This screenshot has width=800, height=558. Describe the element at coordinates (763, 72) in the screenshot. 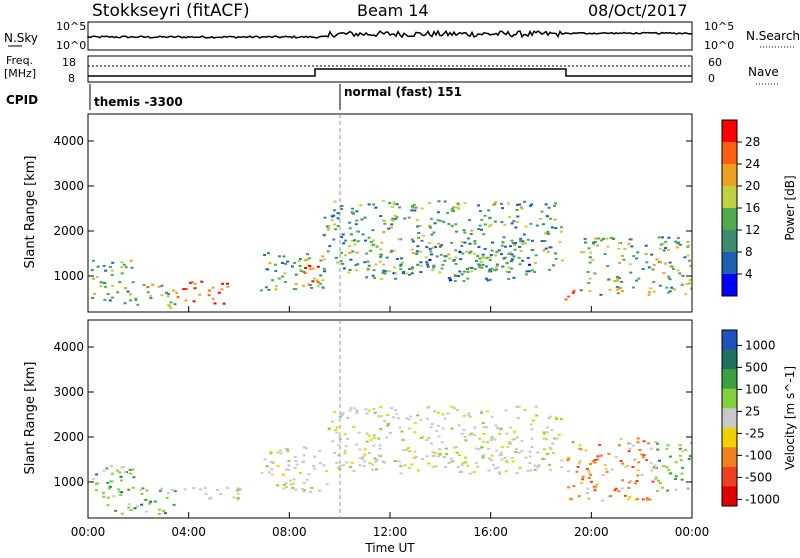

I see `nave-label: Nave` at that location.